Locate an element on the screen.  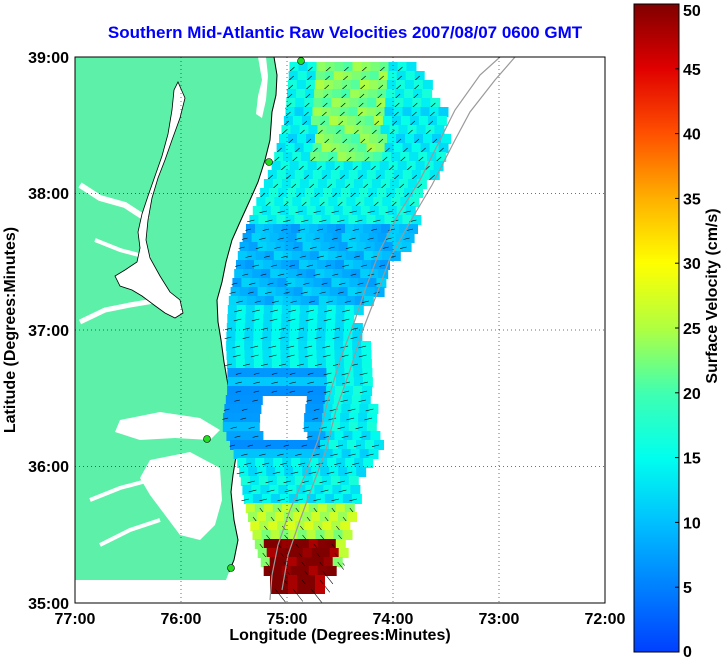
pamlico-river is located at coordinates (120, 490).